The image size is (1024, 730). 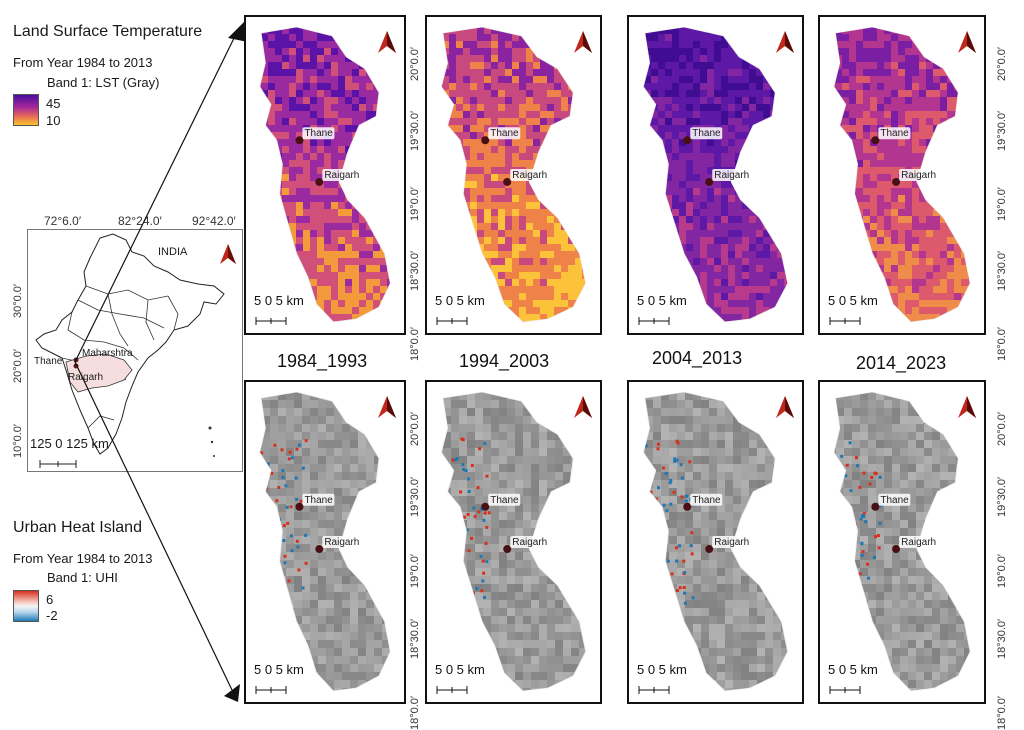 I want to click on lst-map-panel-1: Thane Raigarh 5 0 5 km, so click(x=325, y=175).